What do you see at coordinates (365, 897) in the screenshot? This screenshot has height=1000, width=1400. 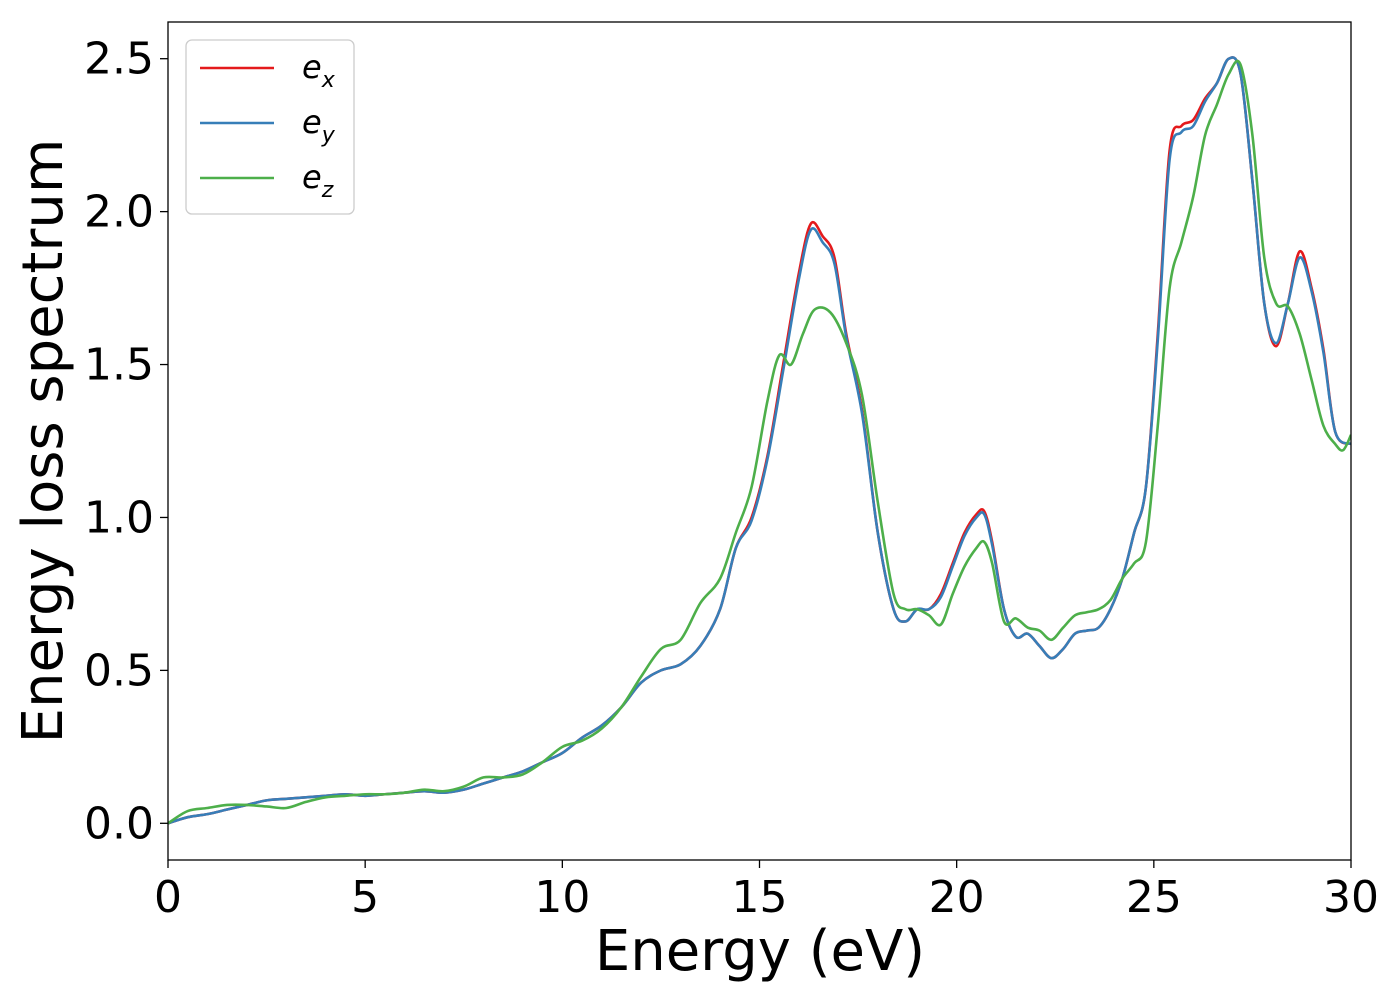 I see `x-tick-label: 5` at bounding box center [365, 897].